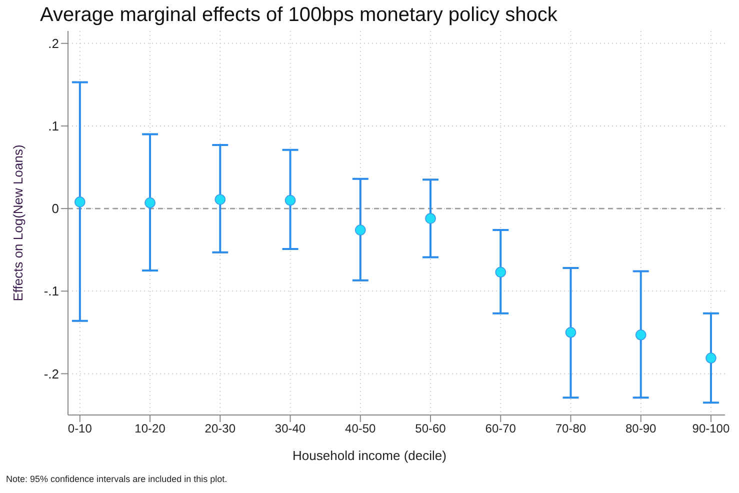 This screenshot has height=493, width=739. What do you see at coordinates (53, 43) in the screenshot?
I see `y-tick-label: .2` at bounding box center [53, 43].